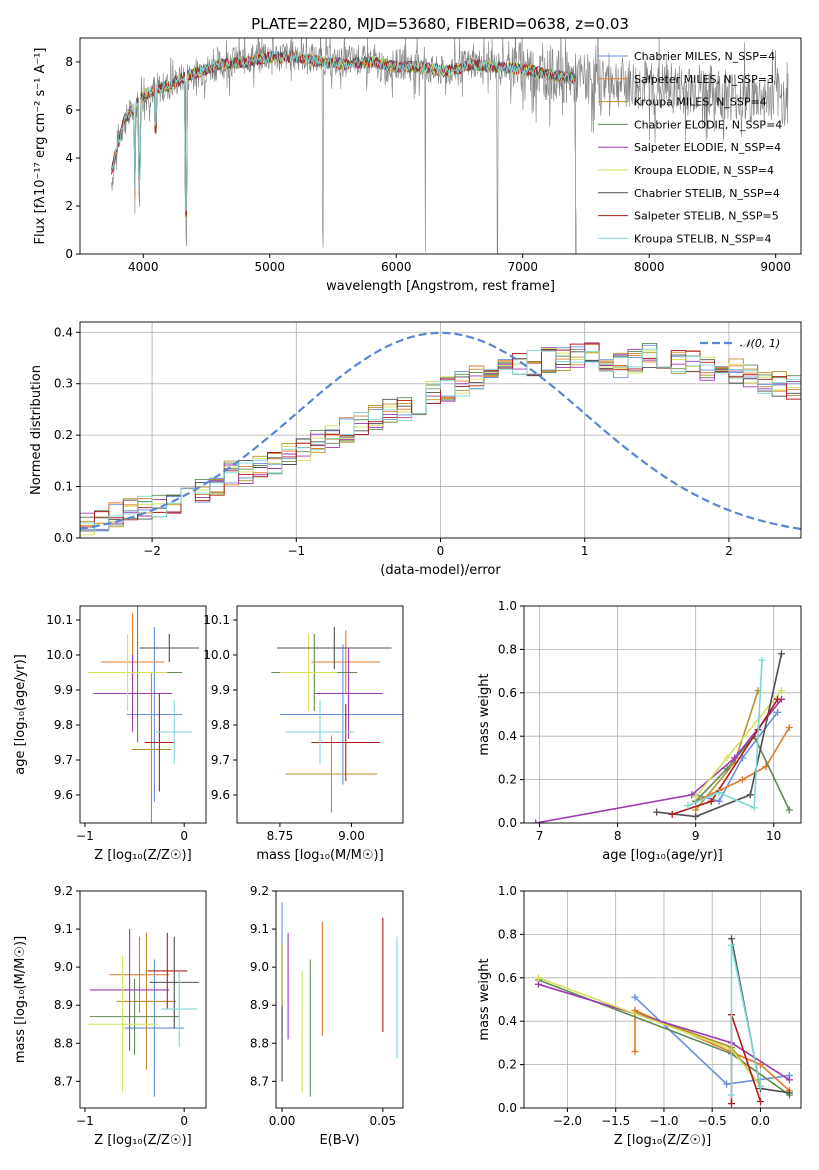 The height and width of the screenshot is (1170, 819). What do you see at coordinates (339, 1140) in the screenshot?
I see `x-axis-label: E(B-V)` at bounding box center [339, 1140].